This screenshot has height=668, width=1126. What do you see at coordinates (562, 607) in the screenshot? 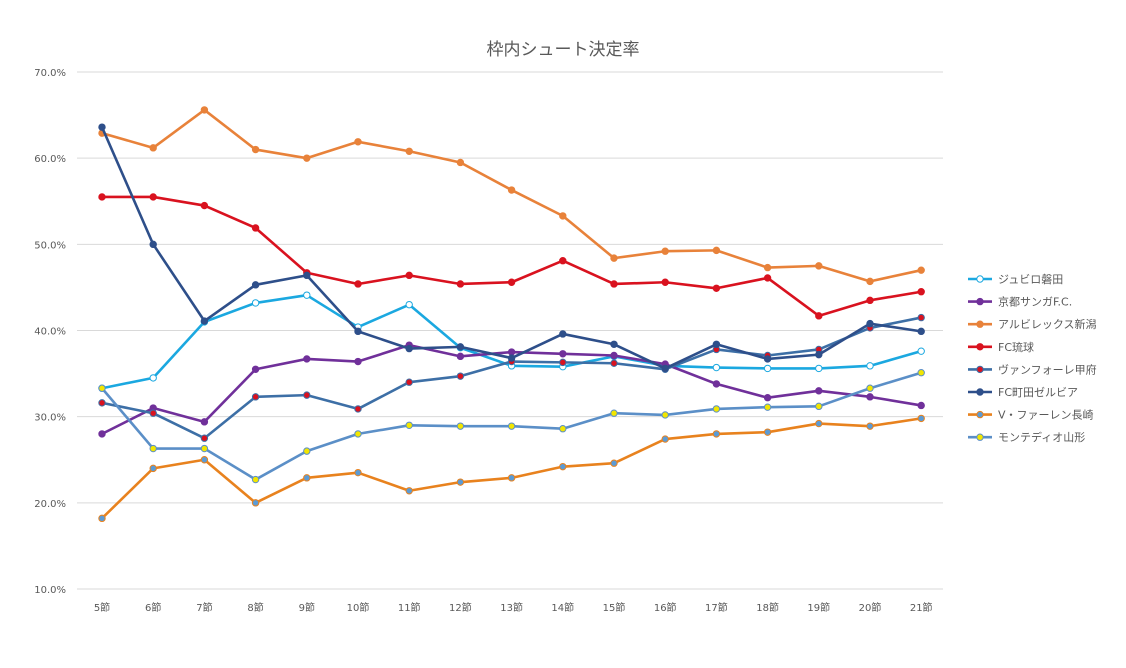
I see `x-tick-label: 14節` at bounding box center [562, 607].